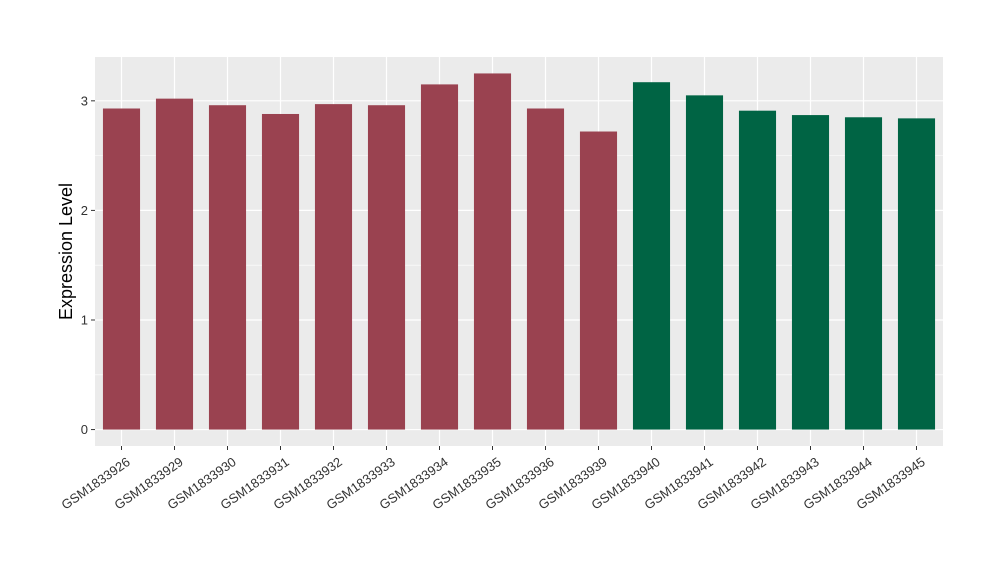 The image size is (1000, 580). Describe the element at coordinates (84, 210) in the screenshot. I see `y-tick-label: 2` at that location.